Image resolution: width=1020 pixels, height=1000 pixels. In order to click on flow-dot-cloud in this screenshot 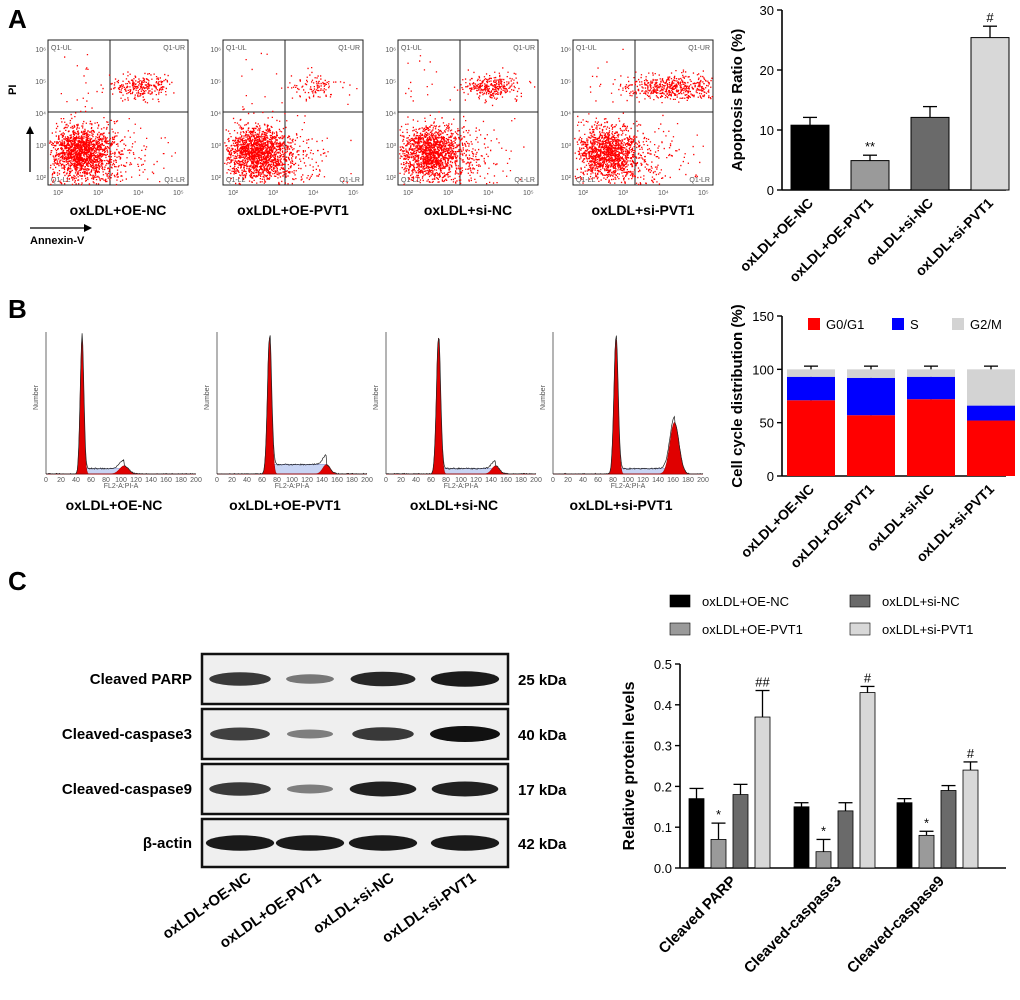, I will do `click(112, 120)`.